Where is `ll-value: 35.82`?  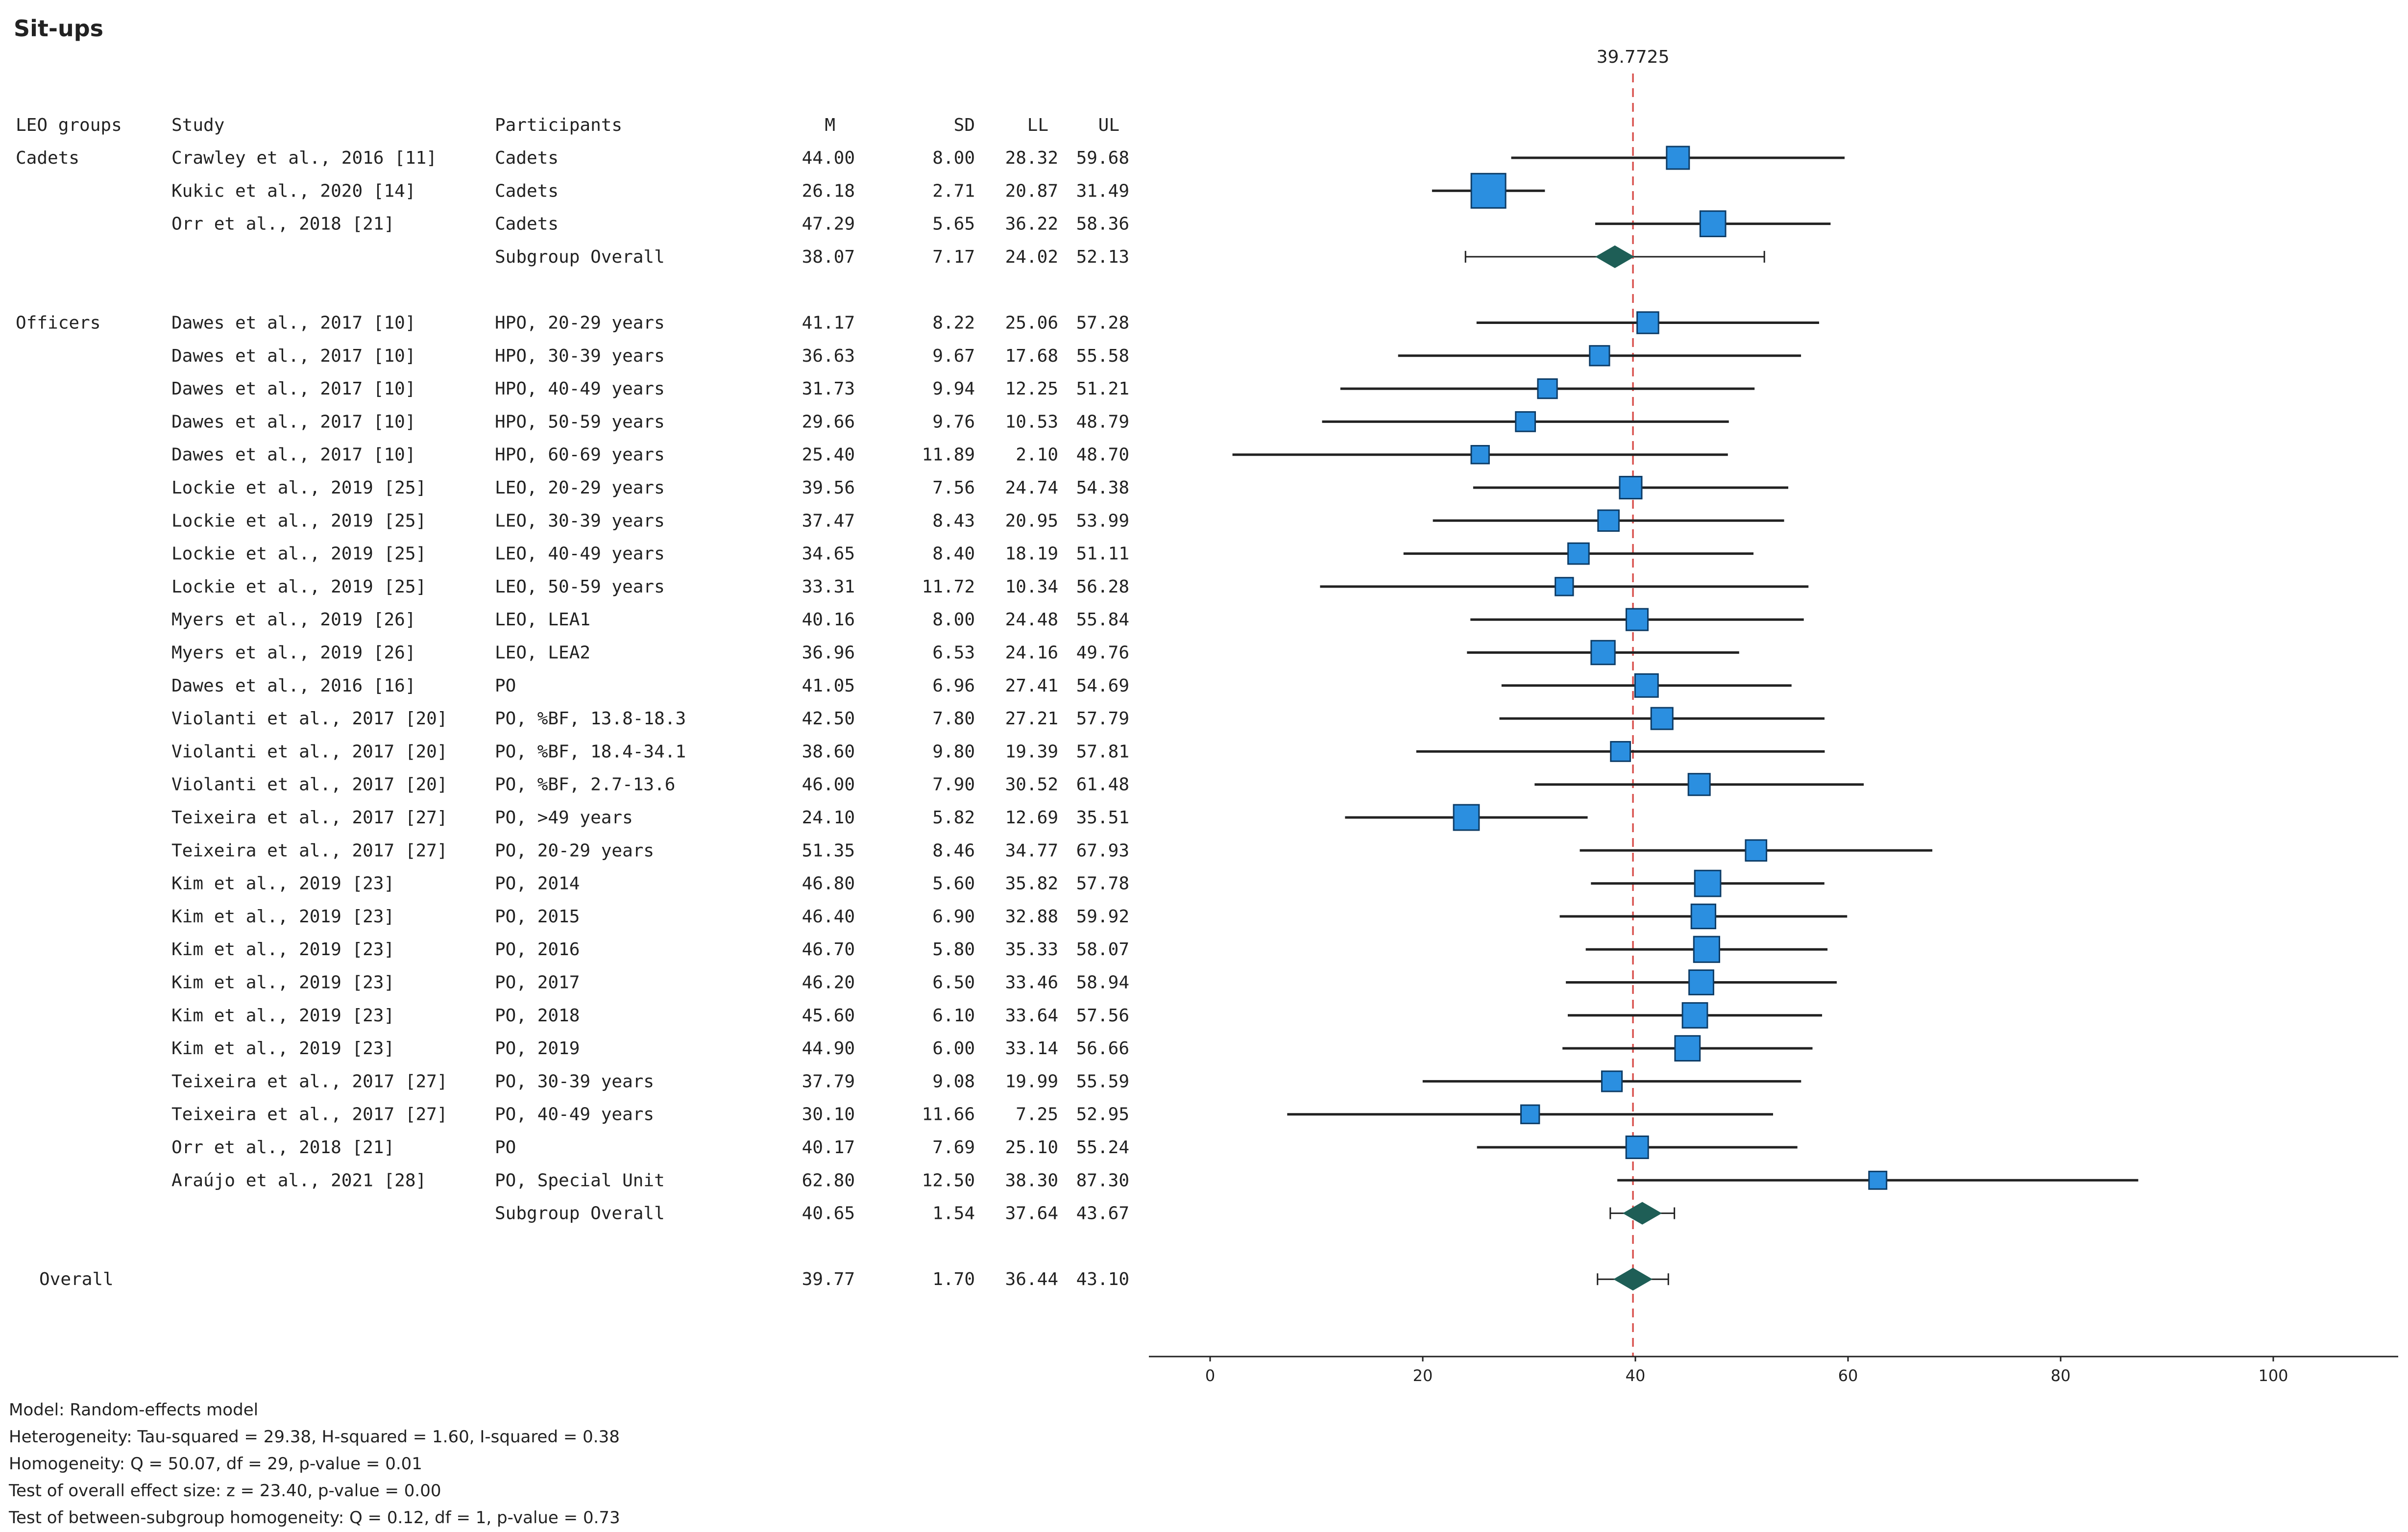
ll-value: 35.82 is located at coordinates (1031, 884).